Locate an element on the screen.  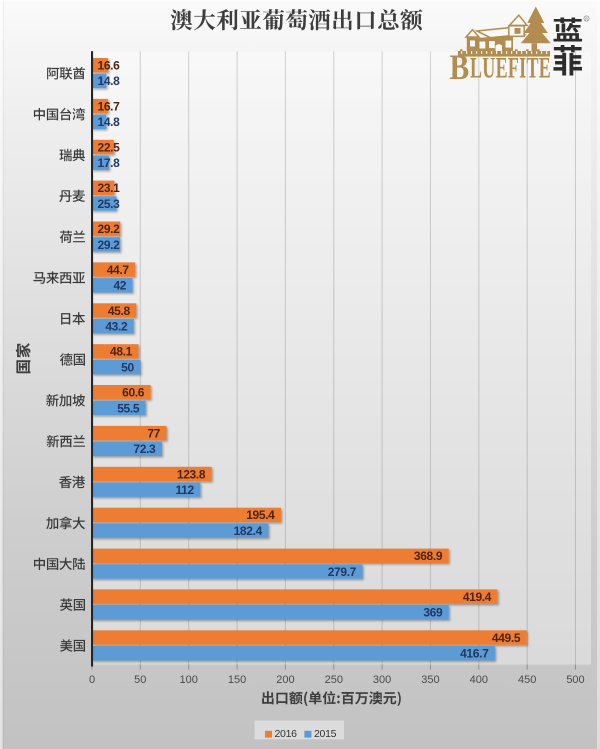
svg-text: 16.7 is located at coordinates (109, 106).